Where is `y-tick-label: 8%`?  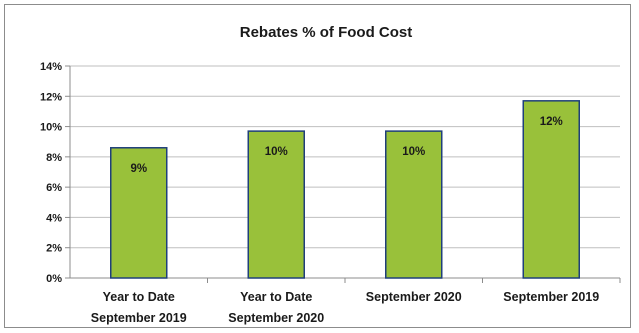
y-tick-label: 8% is located at coordinates (54, 158).